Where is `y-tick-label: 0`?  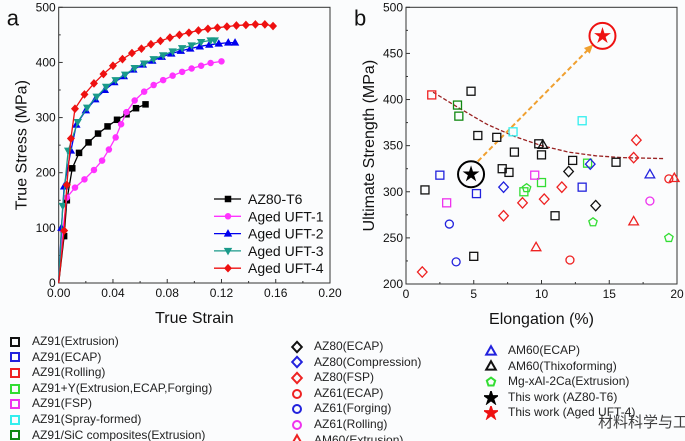 y-tick-label: 0 is located at coordinates (52, 283).